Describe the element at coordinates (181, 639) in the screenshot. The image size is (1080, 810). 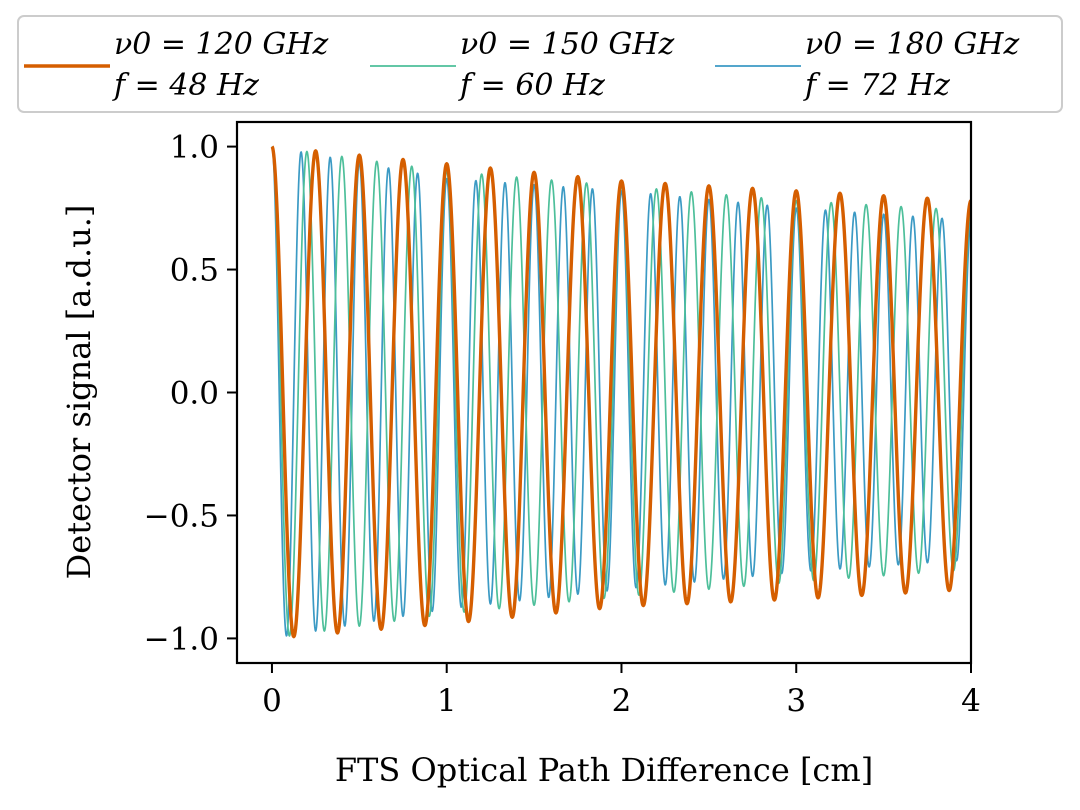
I see `y-tick-label: −1.0` at that location.